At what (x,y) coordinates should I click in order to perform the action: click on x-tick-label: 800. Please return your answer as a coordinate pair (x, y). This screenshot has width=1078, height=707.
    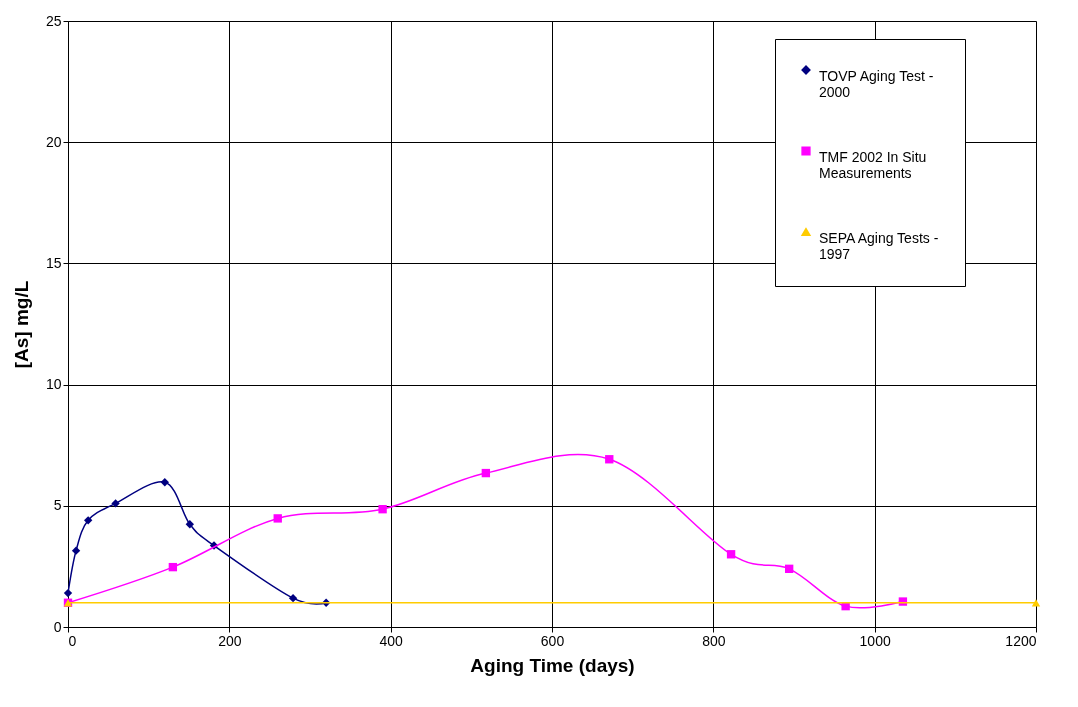
    Looking at the image, I should click on (714, 640).